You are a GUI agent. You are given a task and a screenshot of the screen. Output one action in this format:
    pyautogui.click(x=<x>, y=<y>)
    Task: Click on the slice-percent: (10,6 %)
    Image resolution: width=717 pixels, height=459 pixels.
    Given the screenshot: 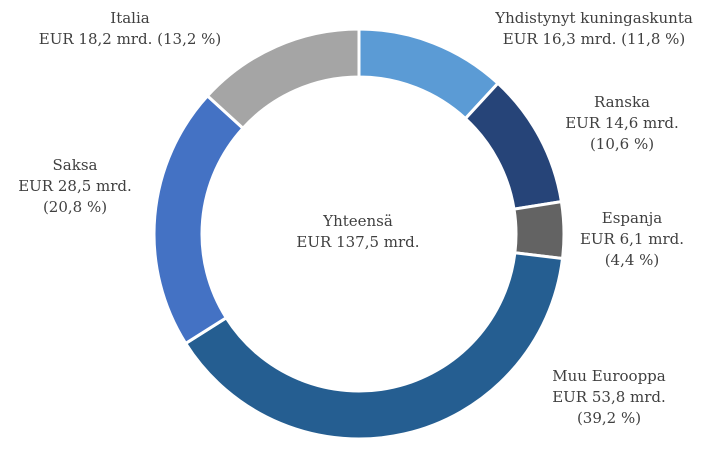 What is the action you would take?
    pyautogui.click(x=622, y=144)
    